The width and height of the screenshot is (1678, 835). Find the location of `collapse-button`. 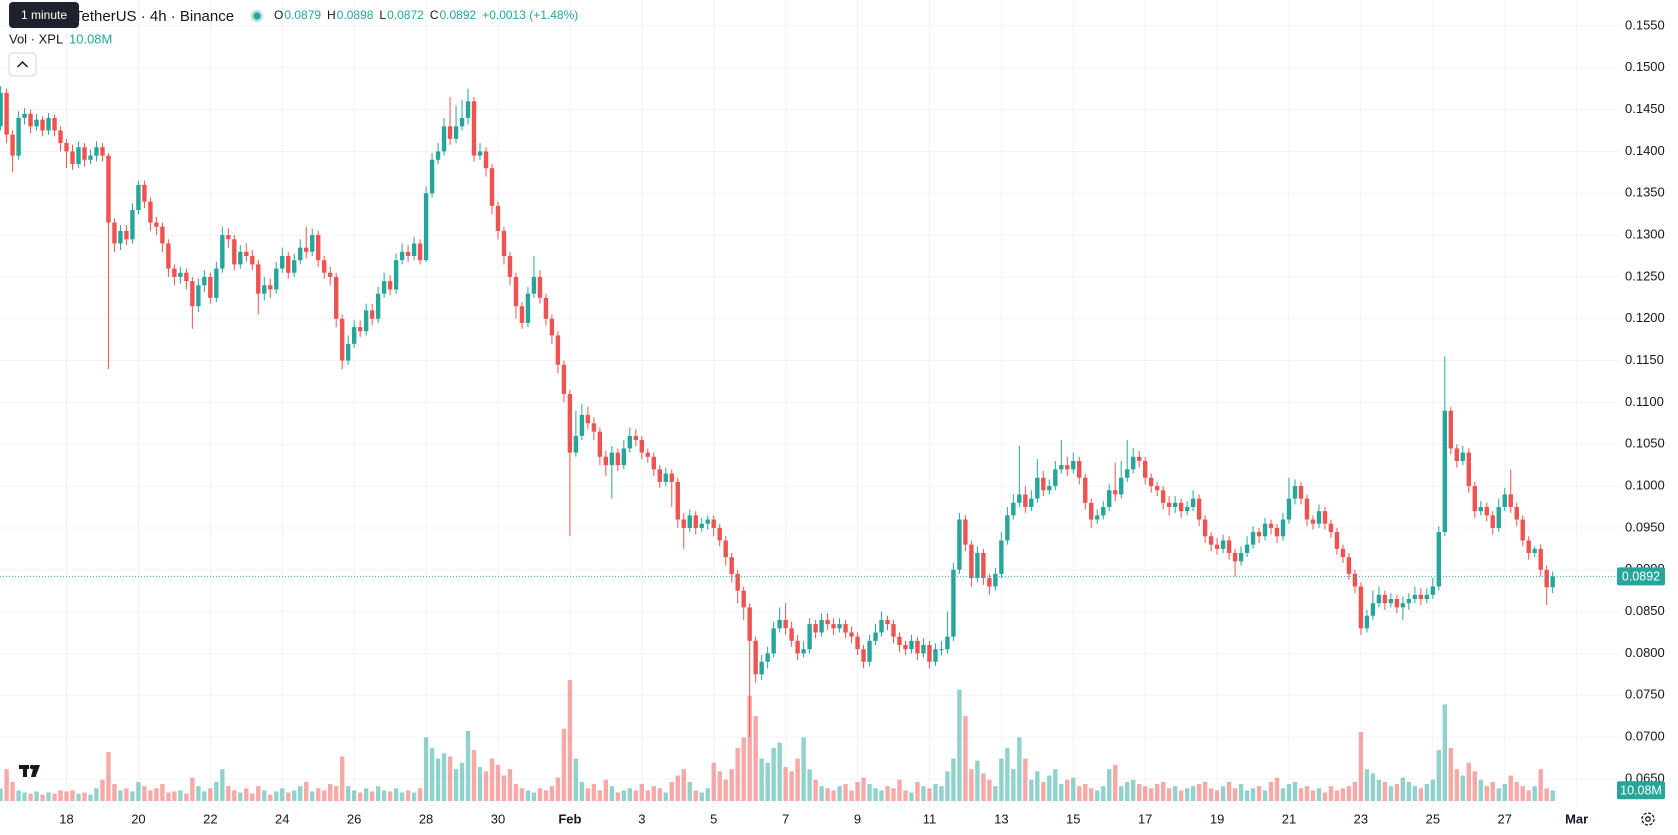

collapse-button is located at coordinates (22, 64).